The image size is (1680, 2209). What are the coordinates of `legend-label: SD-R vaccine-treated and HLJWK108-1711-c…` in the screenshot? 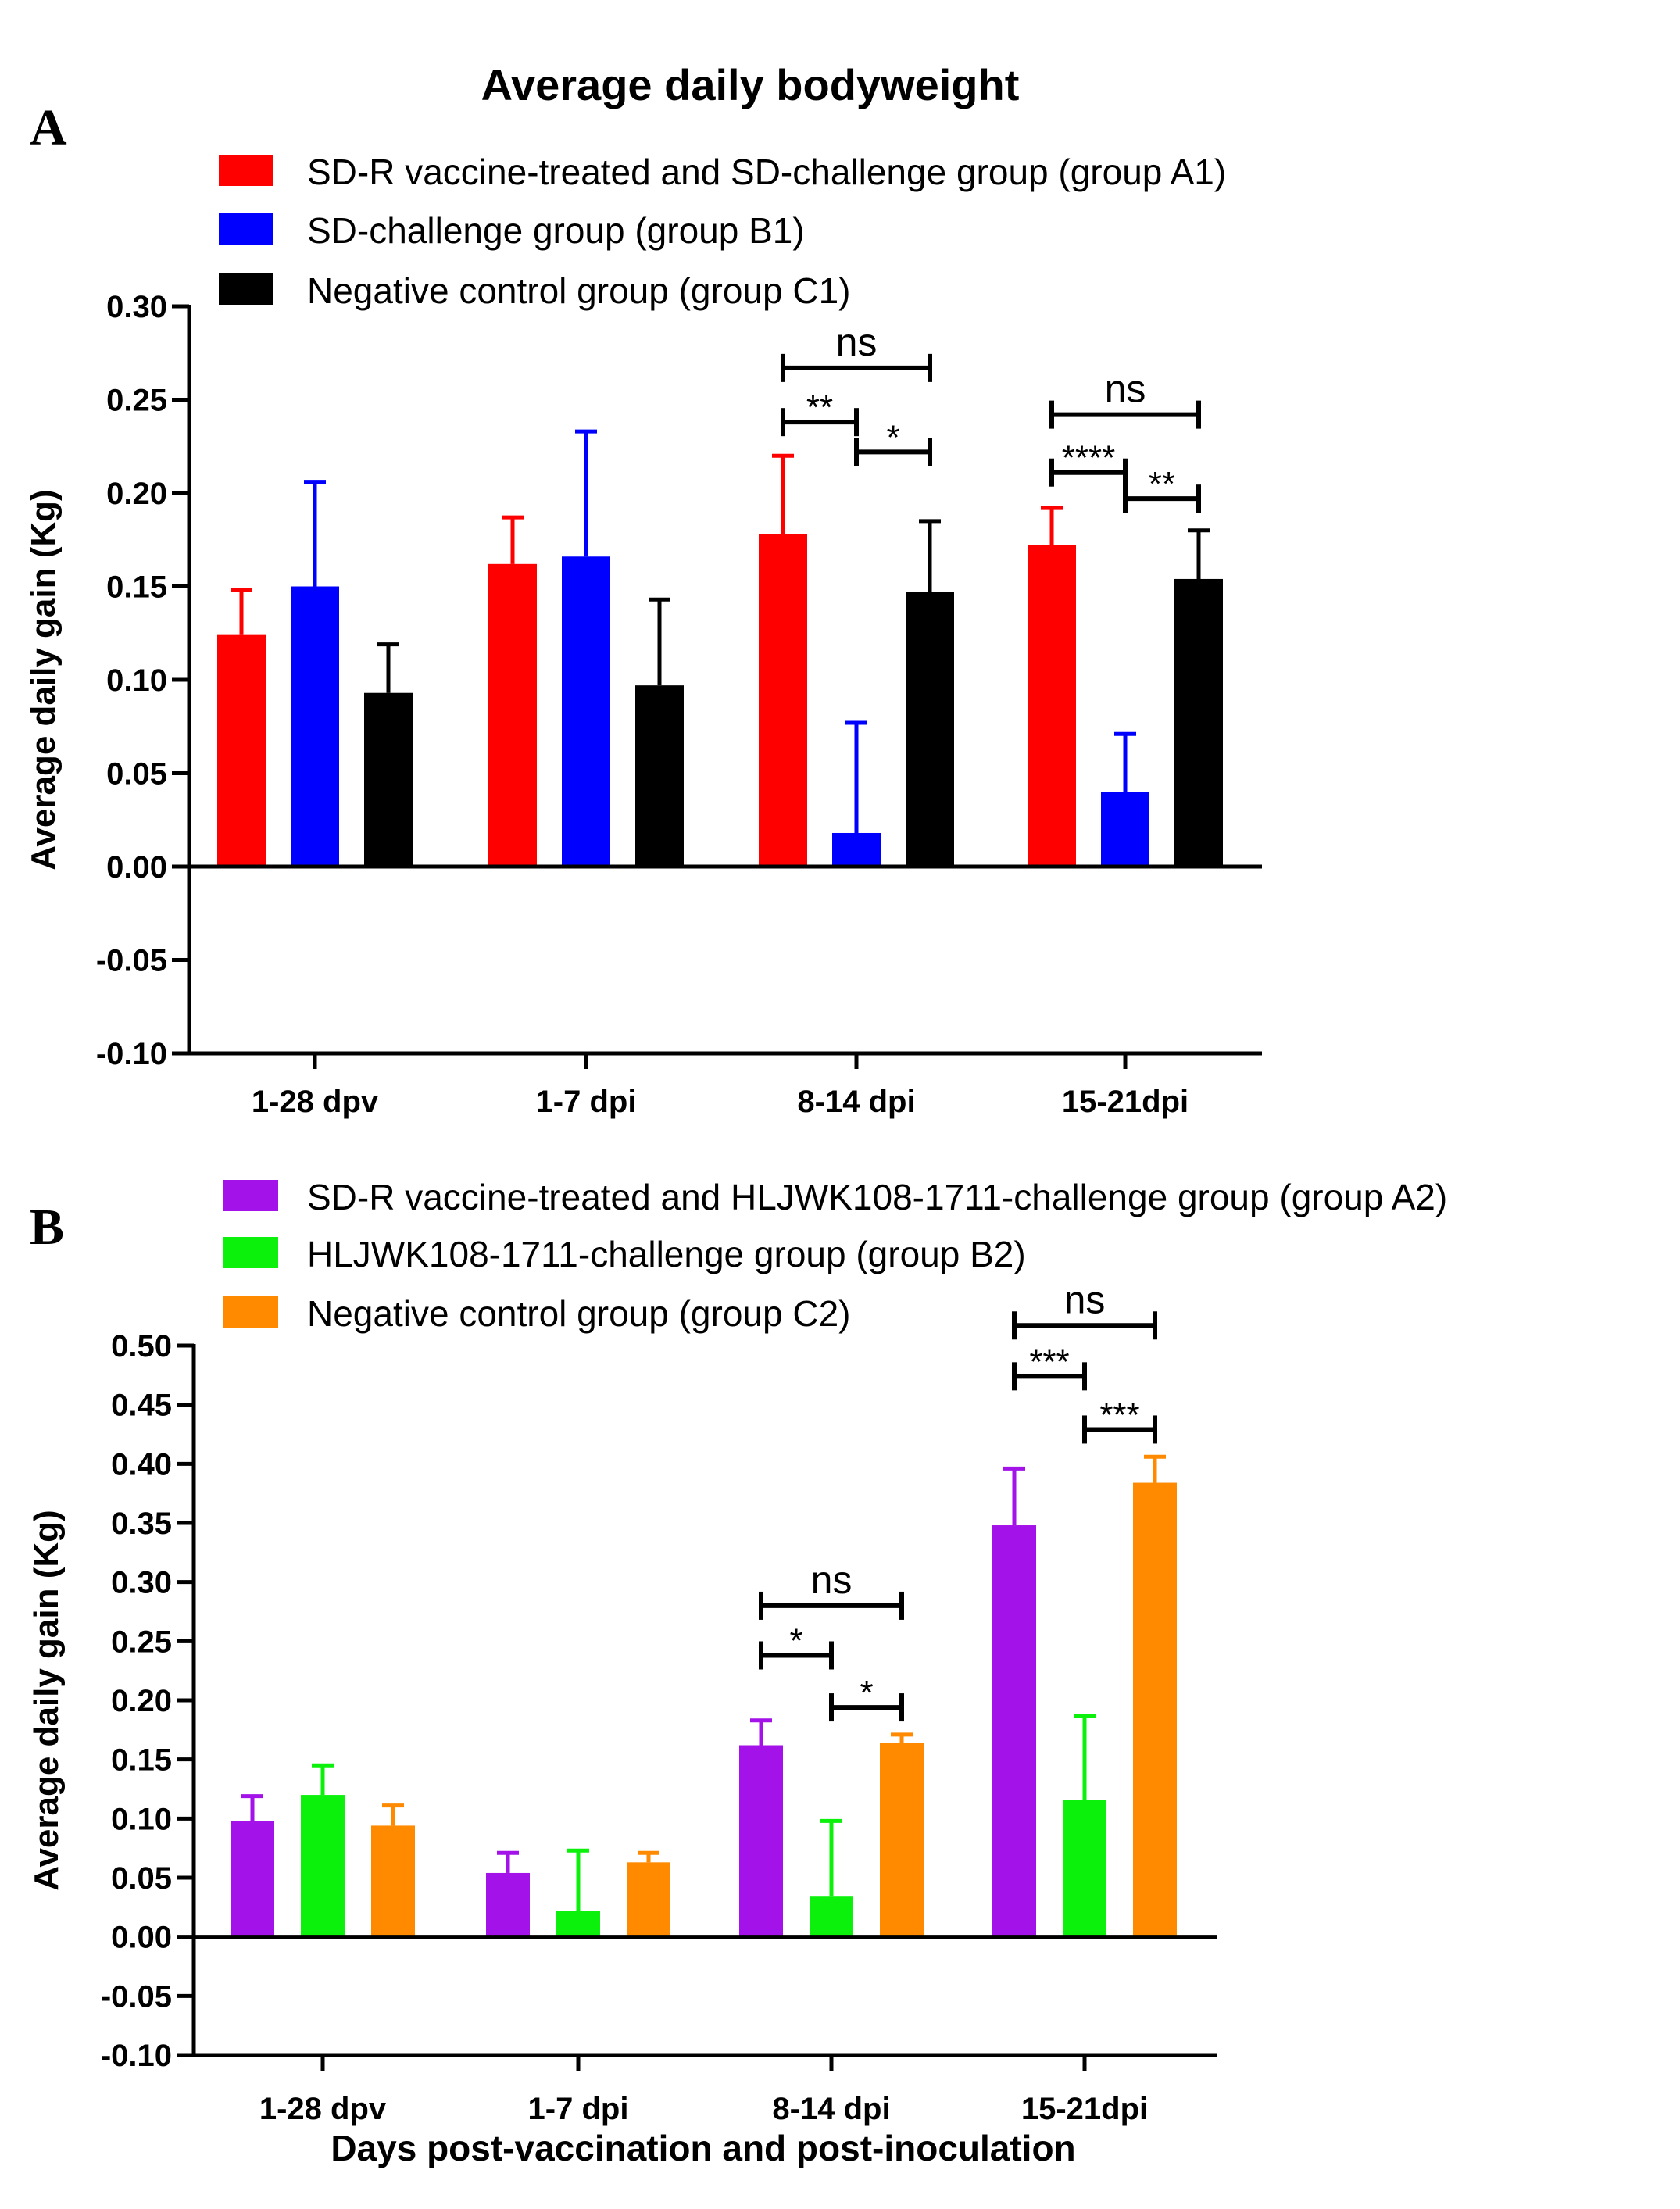 It's located at (877, 1197).